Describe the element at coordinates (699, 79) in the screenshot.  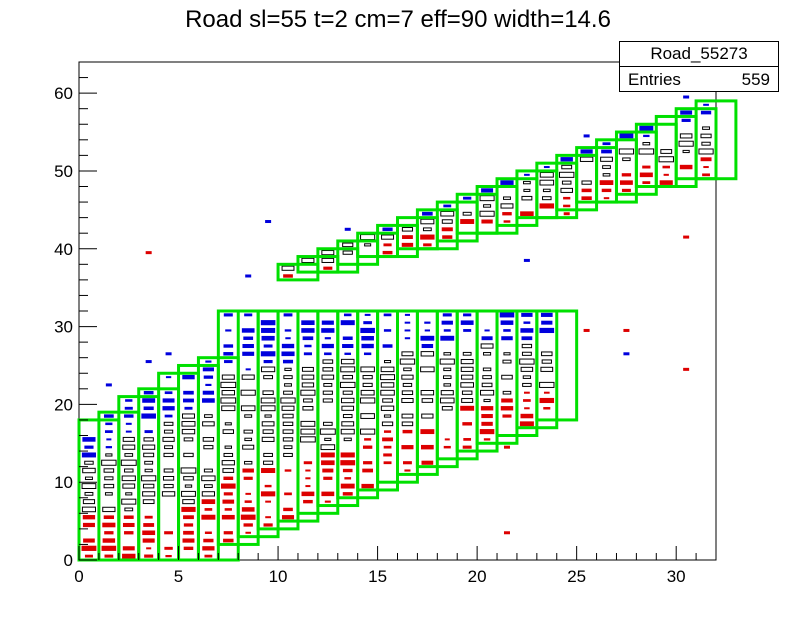
I see `stats-entries-row: Entries 559` at that location.